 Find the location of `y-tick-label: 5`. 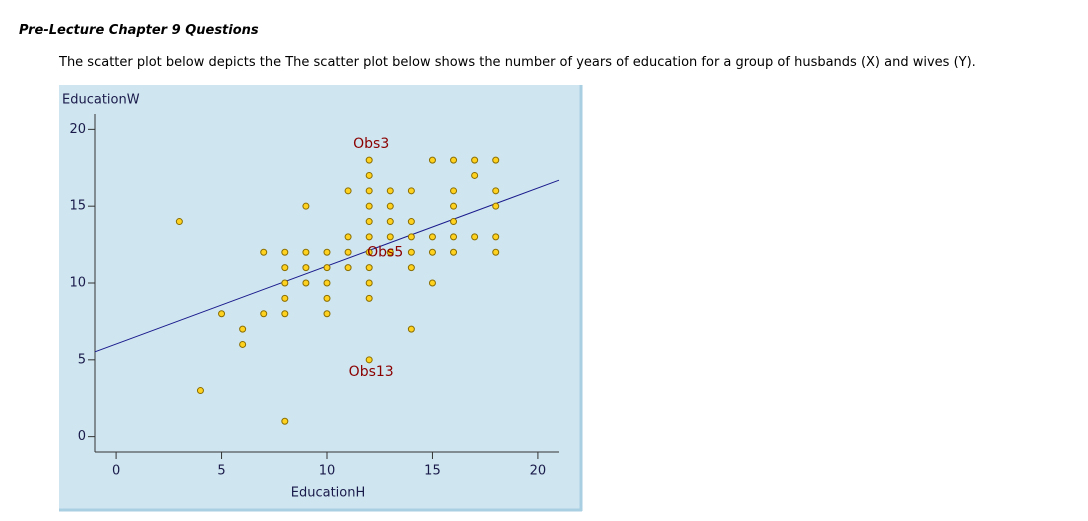

y-tick-label: 5 is located at coordinates (82, 359).